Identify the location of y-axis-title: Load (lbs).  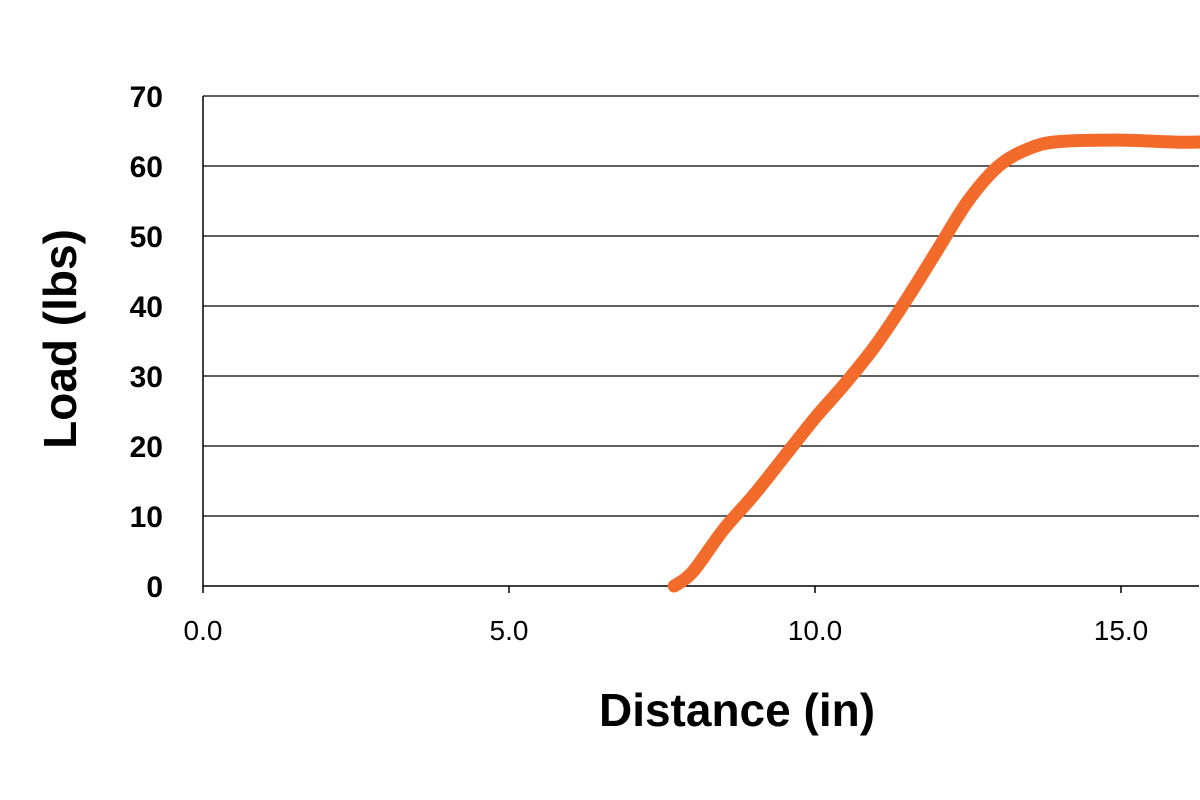
(60, 339).